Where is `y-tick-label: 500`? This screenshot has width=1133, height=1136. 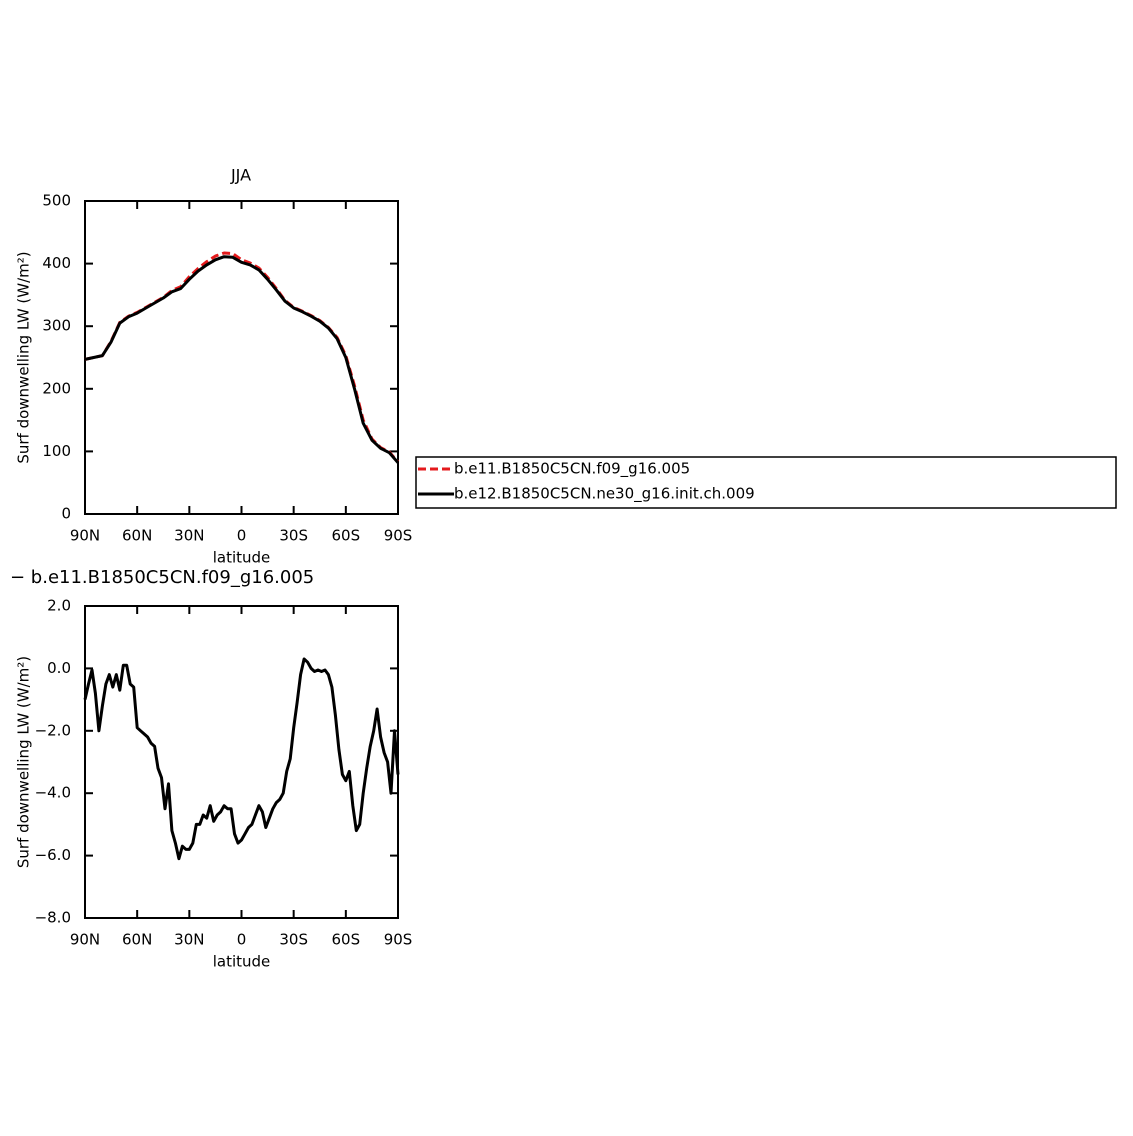
y-tick-label: 500 is located at coordinates (56, 201).